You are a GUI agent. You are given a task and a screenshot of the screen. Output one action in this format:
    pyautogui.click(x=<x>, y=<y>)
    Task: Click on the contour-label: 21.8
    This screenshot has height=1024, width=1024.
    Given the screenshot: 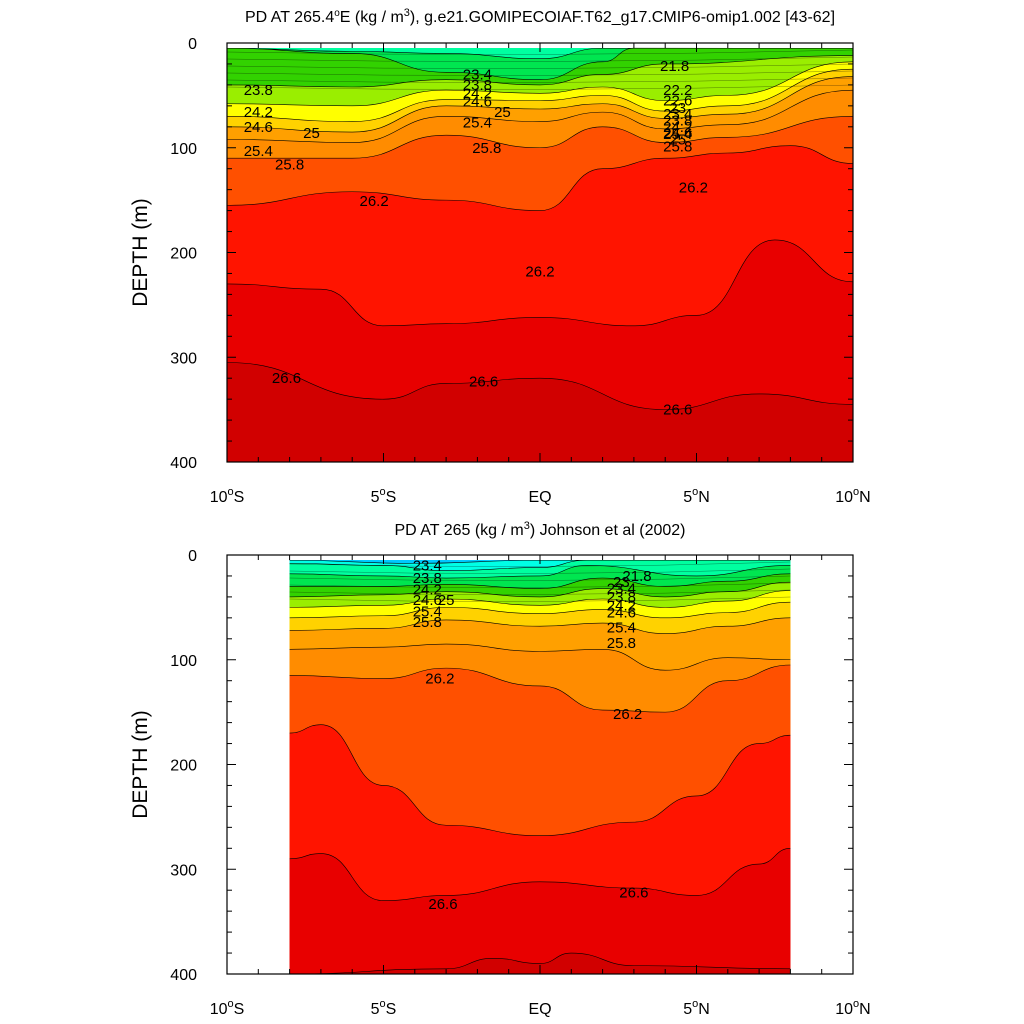 What is the action you would take?
    pyautogui.click(x=636, y=576)
    